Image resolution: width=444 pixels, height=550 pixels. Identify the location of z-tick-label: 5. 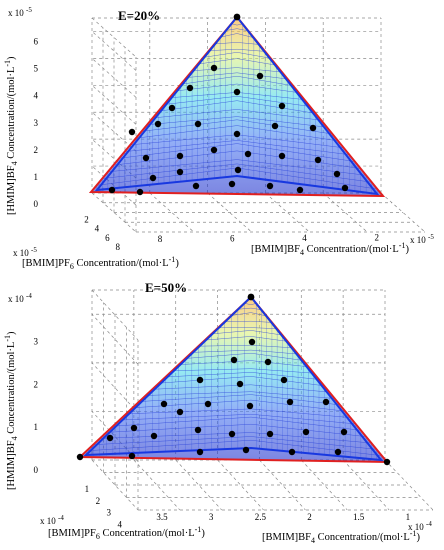
(36, 69).